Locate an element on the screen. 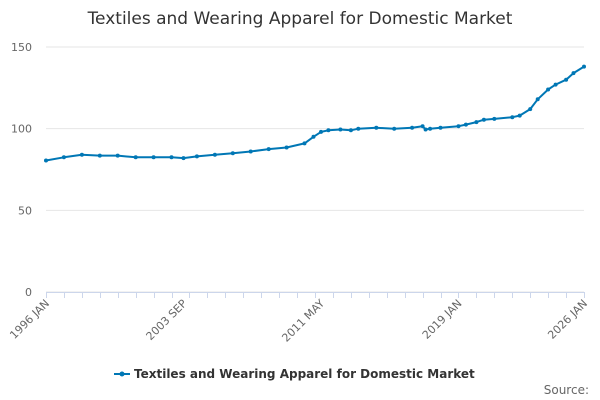 This screenshot has width=600, height=400. x-tick-label: 2019 JAN is located at coordinates (442, 319).